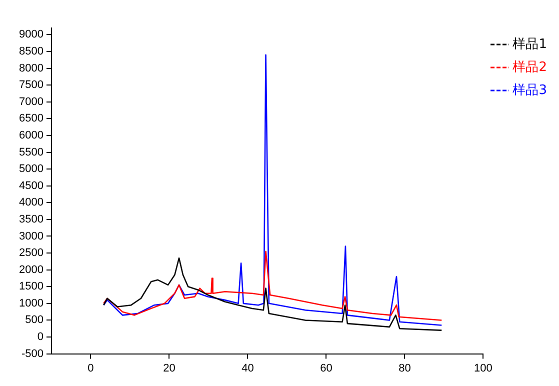 The height and width of the screenshot is (386, 559). I want to click on y-tick-label: 7000, so click(31, 102).